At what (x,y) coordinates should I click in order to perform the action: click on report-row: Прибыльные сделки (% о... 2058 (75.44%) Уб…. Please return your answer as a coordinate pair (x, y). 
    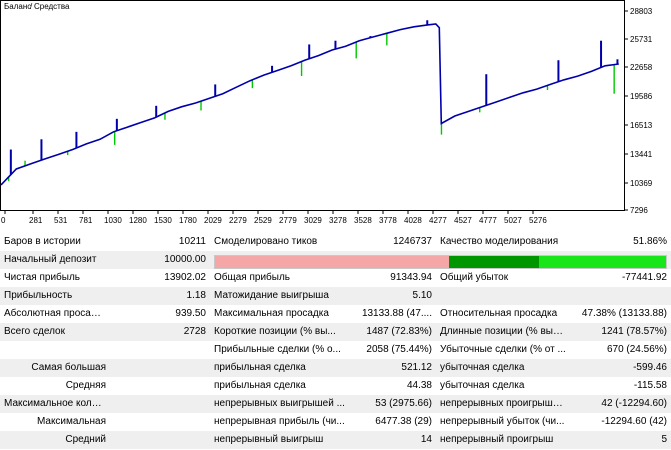
    Looking at the image, I should click on (335, 350).